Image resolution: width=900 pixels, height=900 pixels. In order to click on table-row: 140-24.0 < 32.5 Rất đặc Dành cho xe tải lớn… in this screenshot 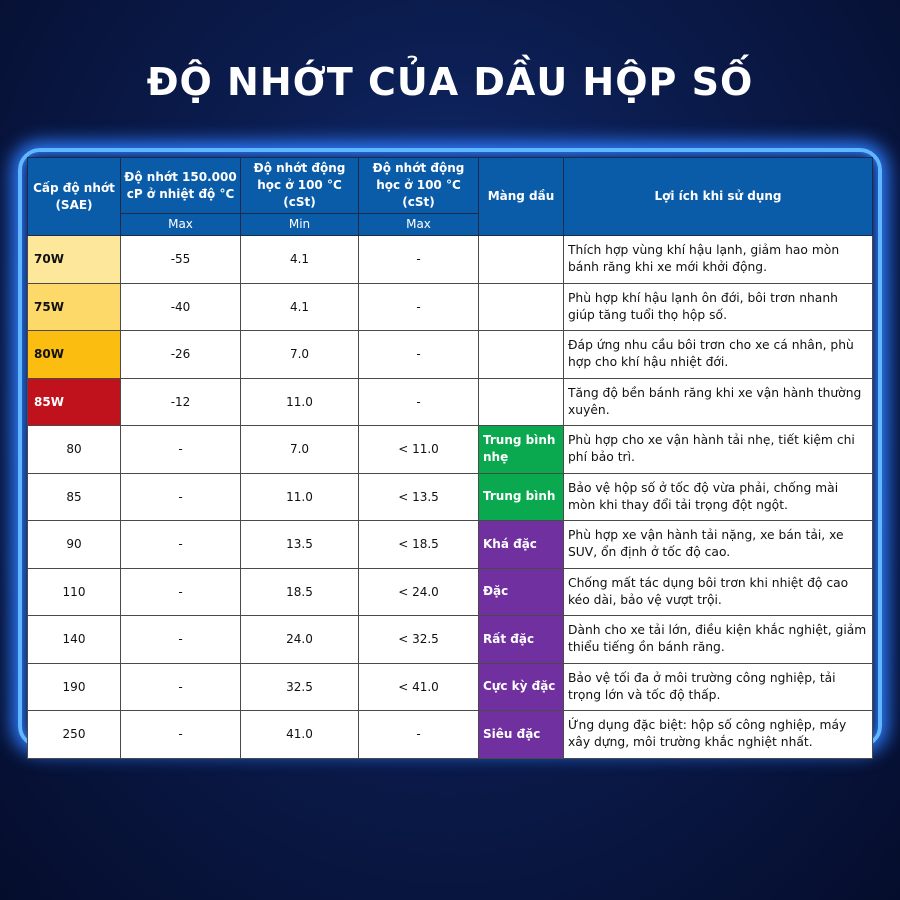, I will do `click(450, 639)`.